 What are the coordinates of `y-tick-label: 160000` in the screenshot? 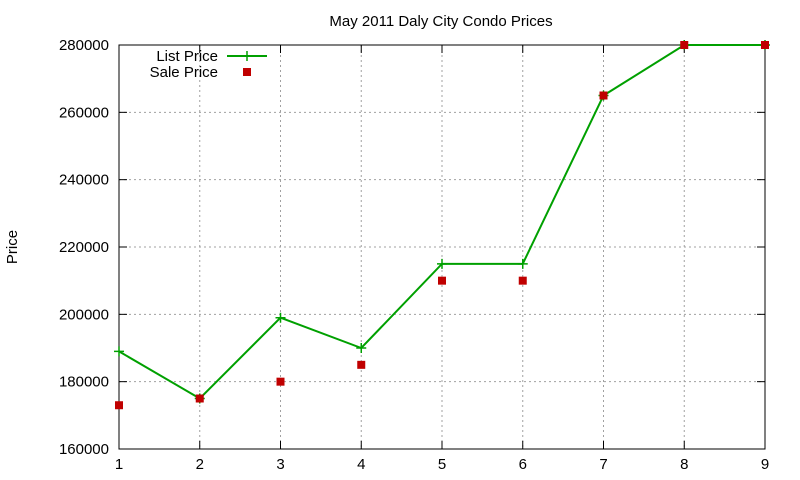 It's located at (84, 449).